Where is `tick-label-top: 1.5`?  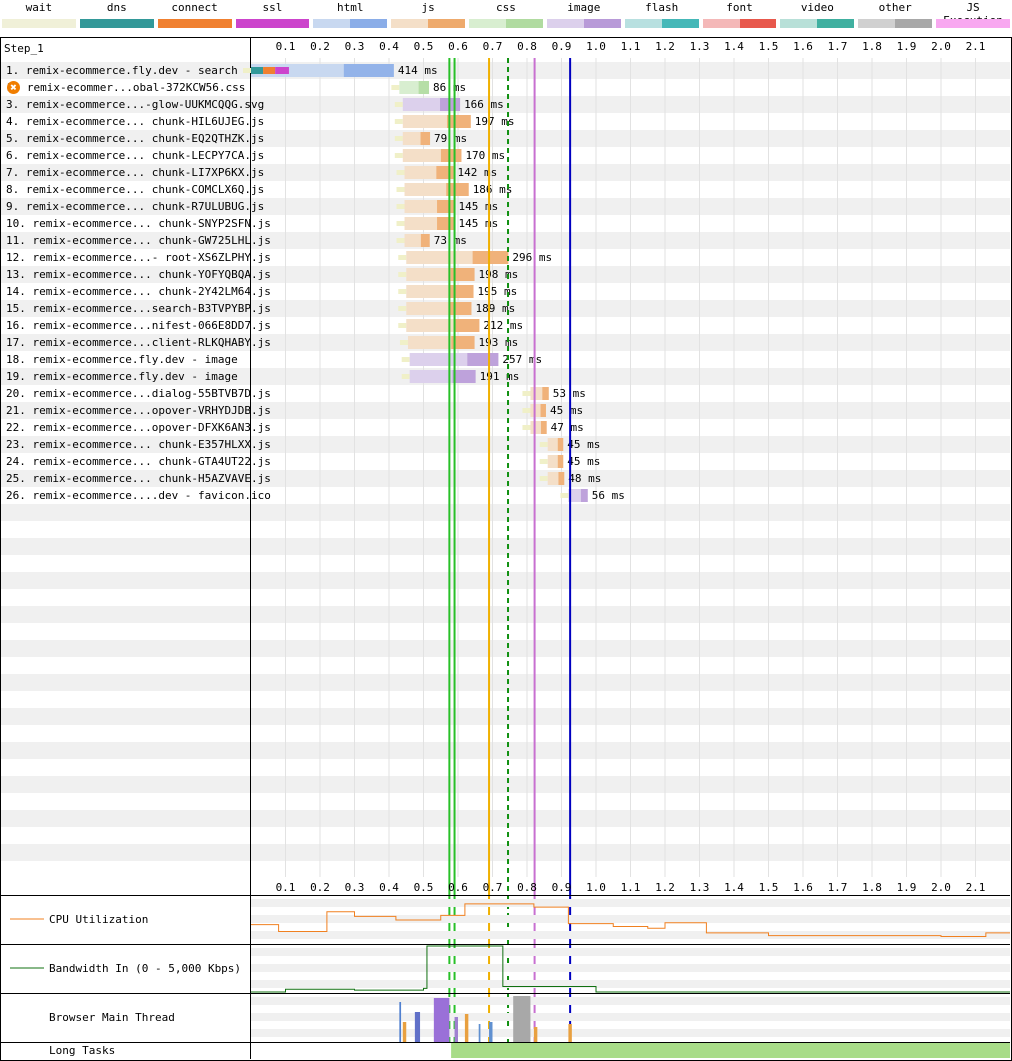
tick-label-top: 1.5 is located at coordinates (768, 46).